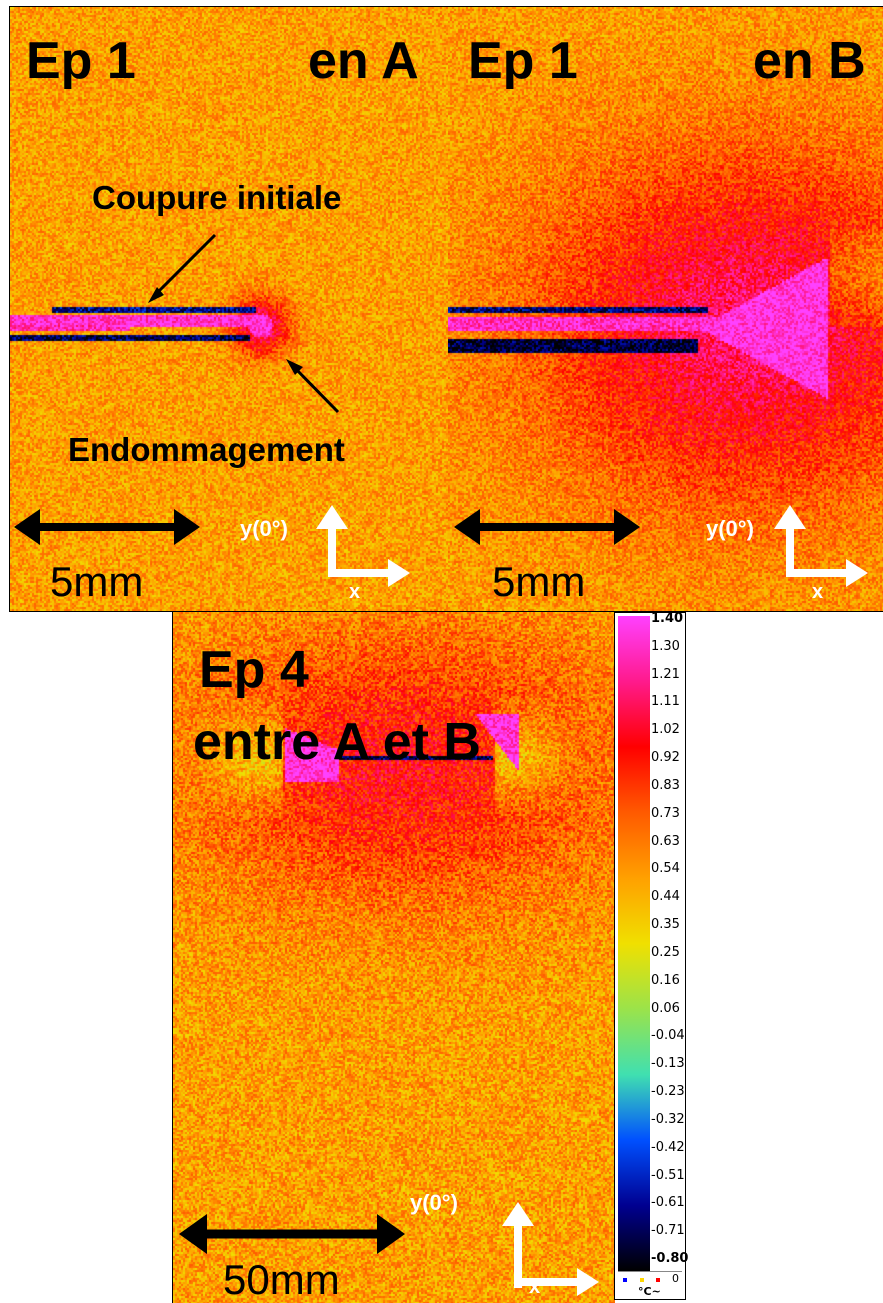 This screenshot has width=883, height=1303. What do you see at coordinates (665, 674) in the screenshot?
I see `colorbar-tick-label: 1.21` at bounding box center [665, 674].